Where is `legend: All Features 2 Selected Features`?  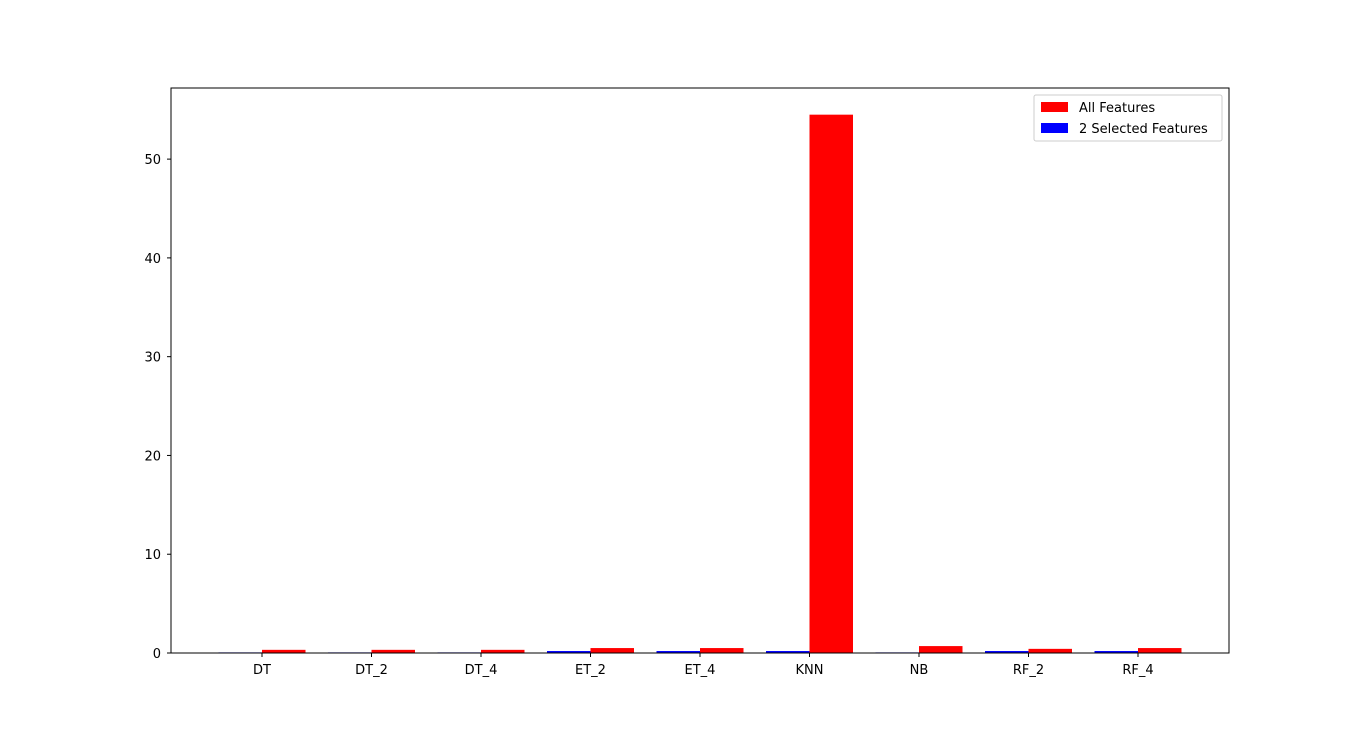
legend: All Features 2 Selected Features is located at coordinates (1128, 118).